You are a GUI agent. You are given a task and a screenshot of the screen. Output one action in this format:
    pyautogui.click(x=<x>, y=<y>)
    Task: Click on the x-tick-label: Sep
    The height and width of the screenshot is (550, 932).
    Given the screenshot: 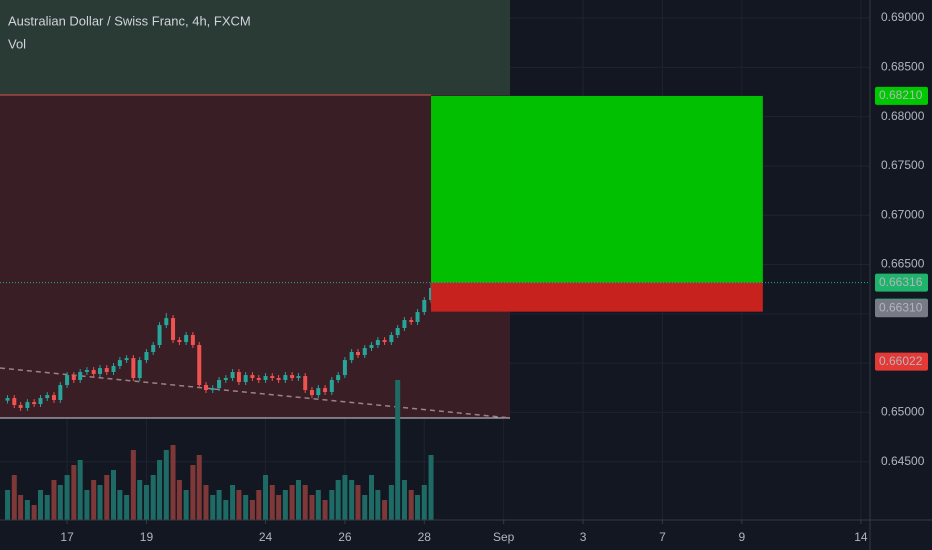 What is the action you would take?
    pyautogui.click(x=504, y=537)
    